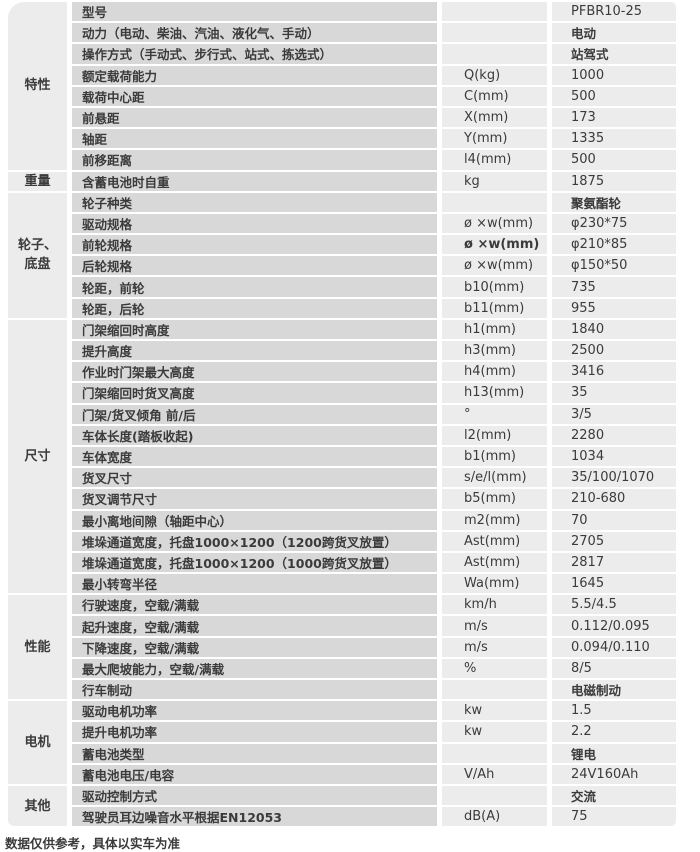  What do you see at coordinates (614, 54) in the screenshot?
I see `spec-value-cell: 站驾式` at bounding box center [614, 54].